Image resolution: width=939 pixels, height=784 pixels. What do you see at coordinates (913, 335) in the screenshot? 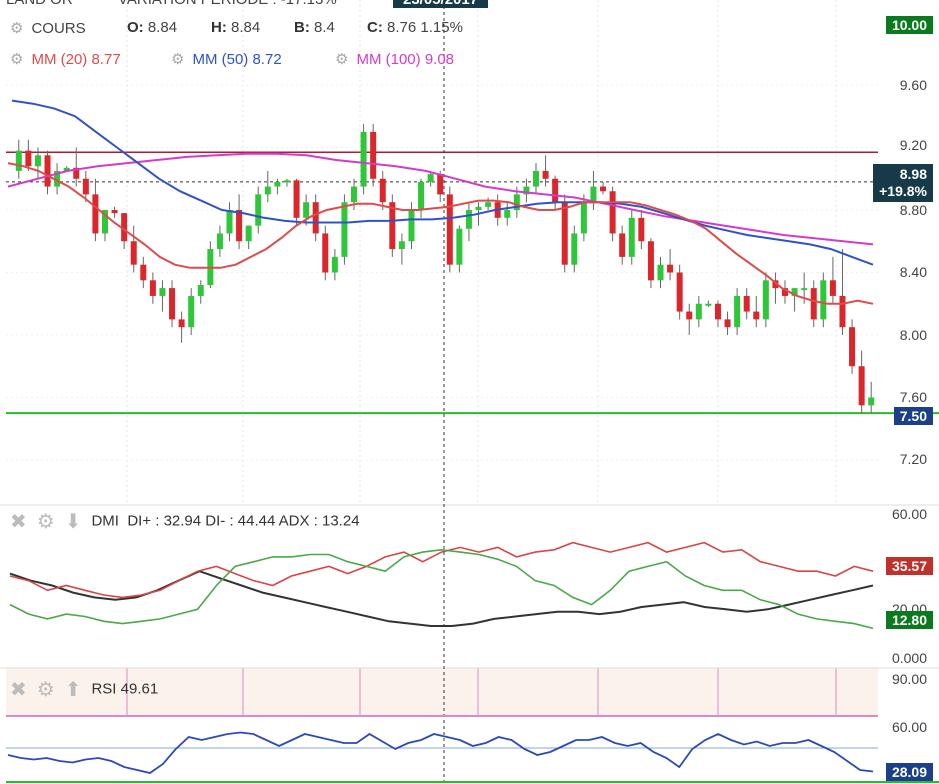
I see `price-tick: 8.00` at bounding box center [913, 335].